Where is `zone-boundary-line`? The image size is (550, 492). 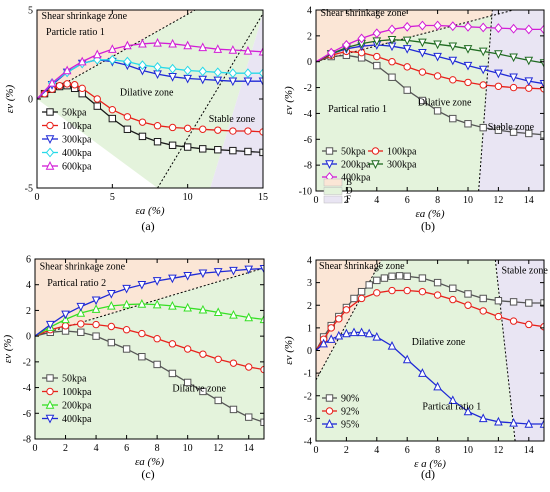
zone-boundary-line is located at coordinates (210, 100).